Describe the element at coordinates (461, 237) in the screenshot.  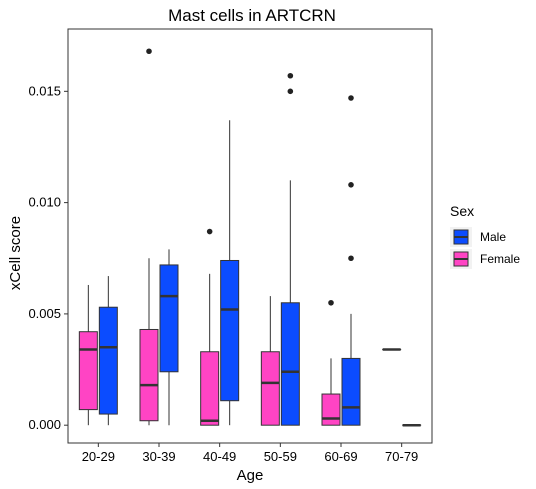
I see `legend-key-male` at that location.